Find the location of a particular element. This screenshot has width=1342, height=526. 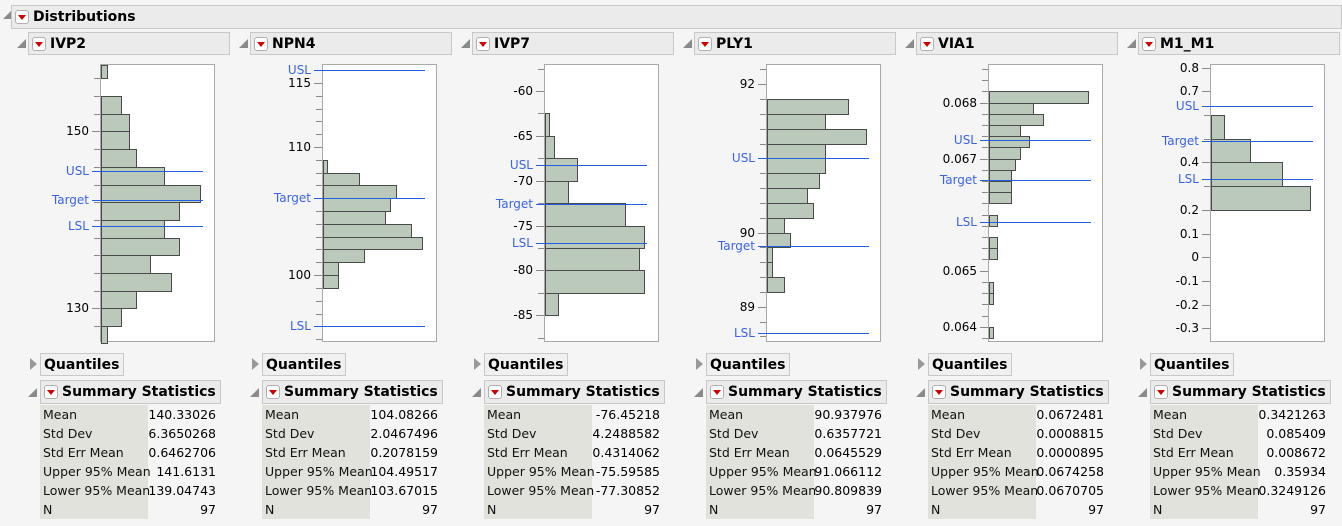

reference-line-usl is located at coordinates (591, 165).